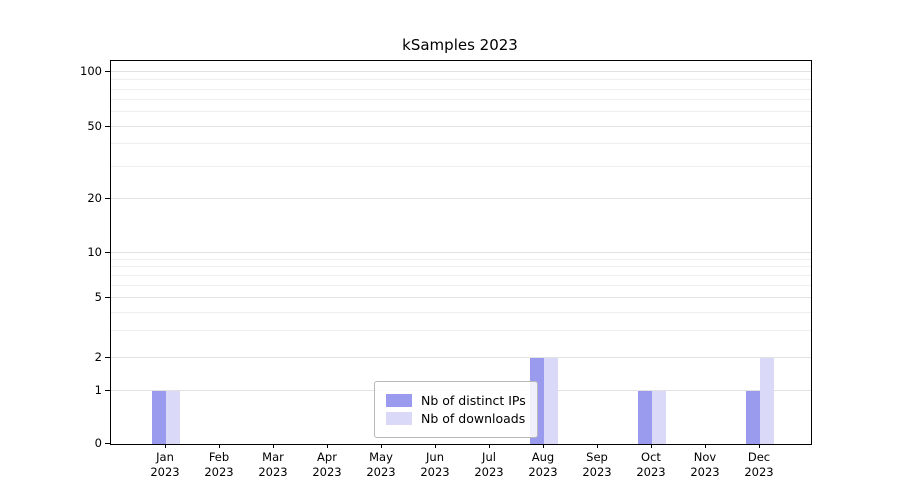  Describe the element at coordinates (98, 356) in the screenshot. I see `ytick-label: 2` at that location.